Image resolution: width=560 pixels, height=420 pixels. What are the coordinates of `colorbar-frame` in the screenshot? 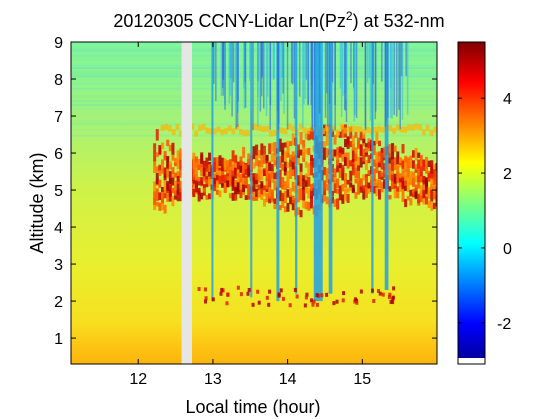 It's located at (471, 203).